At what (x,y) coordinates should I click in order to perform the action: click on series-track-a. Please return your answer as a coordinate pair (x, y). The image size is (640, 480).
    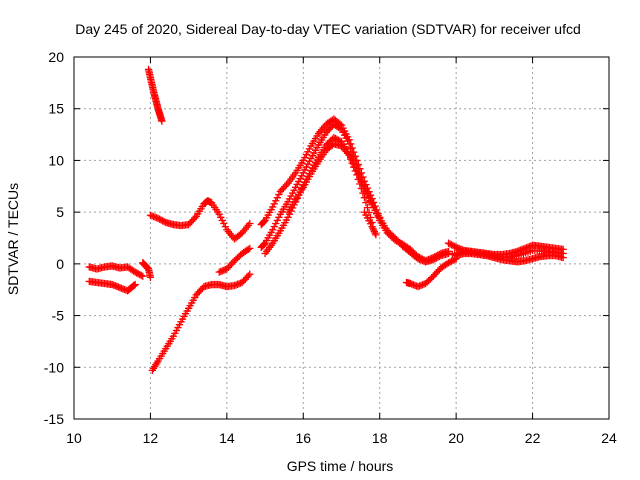
    Looking at the image, I should click on (116, 271).